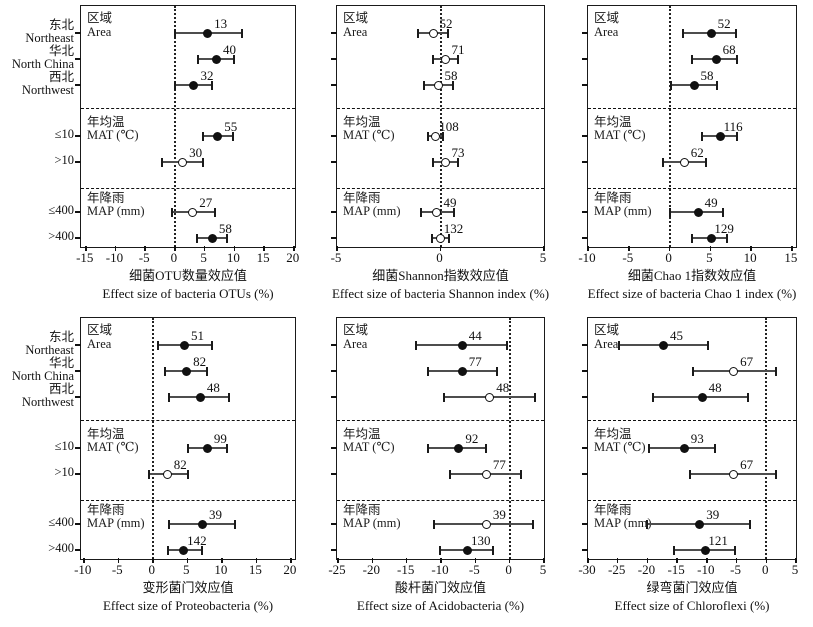 This screenshot has height=627, width=813. Describe the element at coordinates (688, 571) in the screenshot. I see `x-axis-tick-labels: -30 -25 -20 -15 -10 -5 0 5` at that location.